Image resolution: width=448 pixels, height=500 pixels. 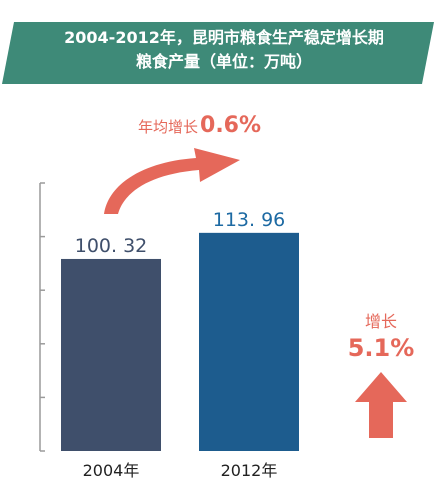 What do you see at coordinates (380, 321) in the screenshot?
I see `total-growth-label: 增长` at bounding box center [380, 321].